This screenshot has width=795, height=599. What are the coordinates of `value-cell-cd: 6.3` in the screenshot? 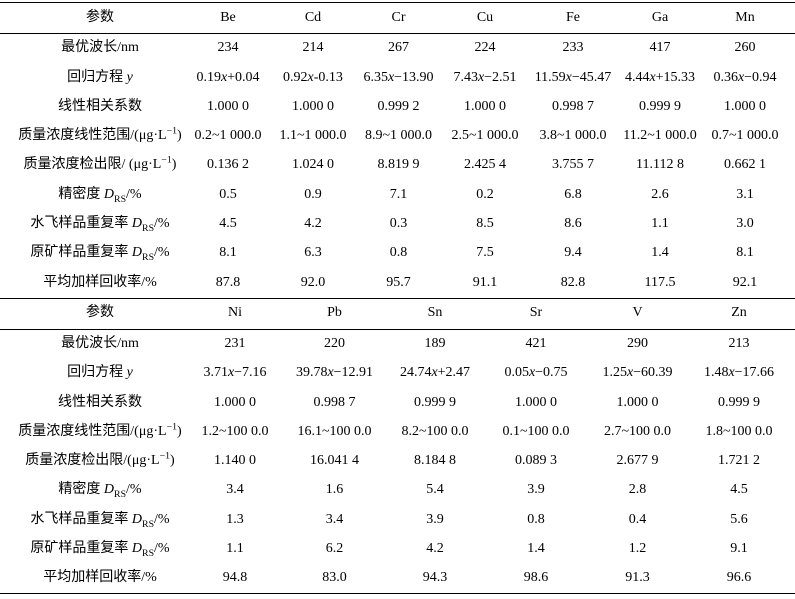 It's located at (313, 253).